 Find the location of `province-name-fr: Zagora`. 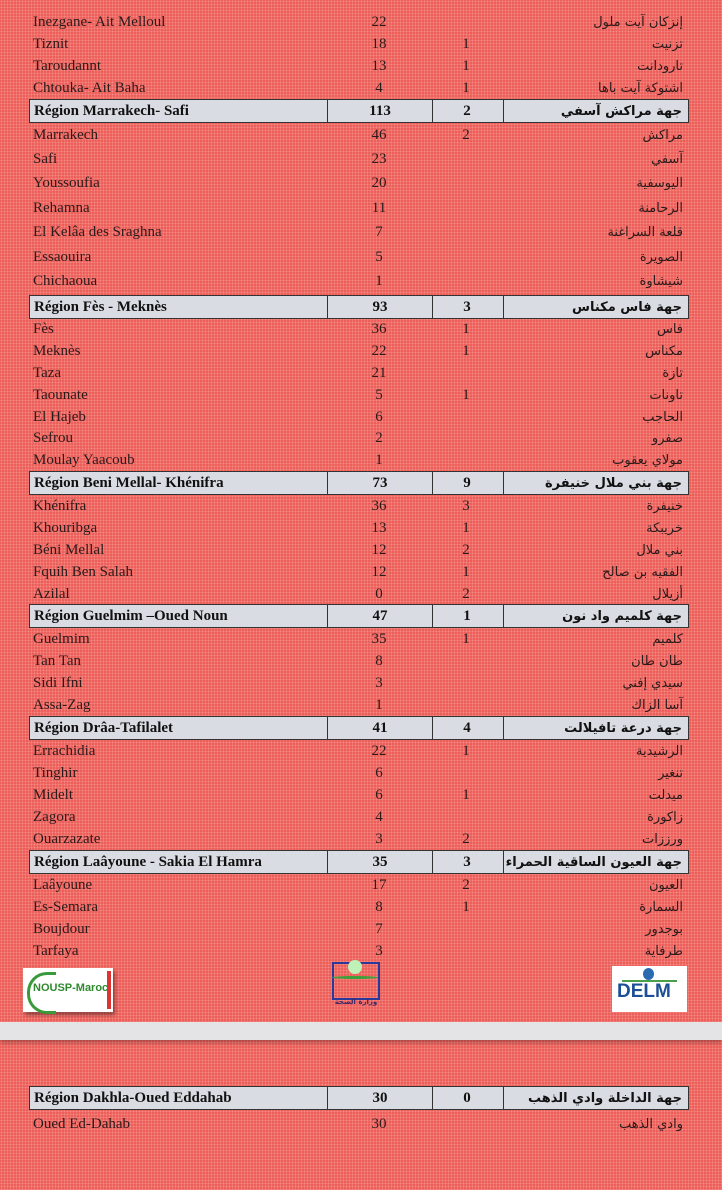

province-name-fr: Zagora is located at coordinates (54, 816).